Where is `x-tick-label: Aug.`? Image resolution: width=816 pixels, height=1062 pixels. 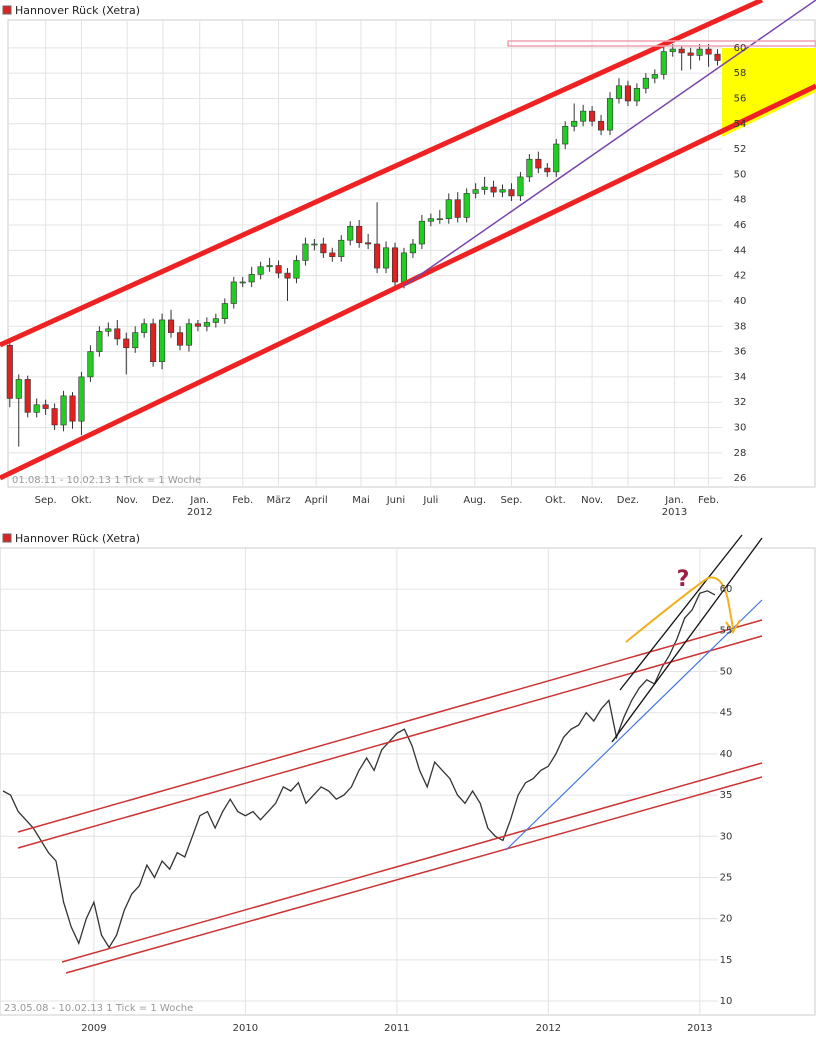
x-tick-label: Aug. is located at coordinates (474, 500).